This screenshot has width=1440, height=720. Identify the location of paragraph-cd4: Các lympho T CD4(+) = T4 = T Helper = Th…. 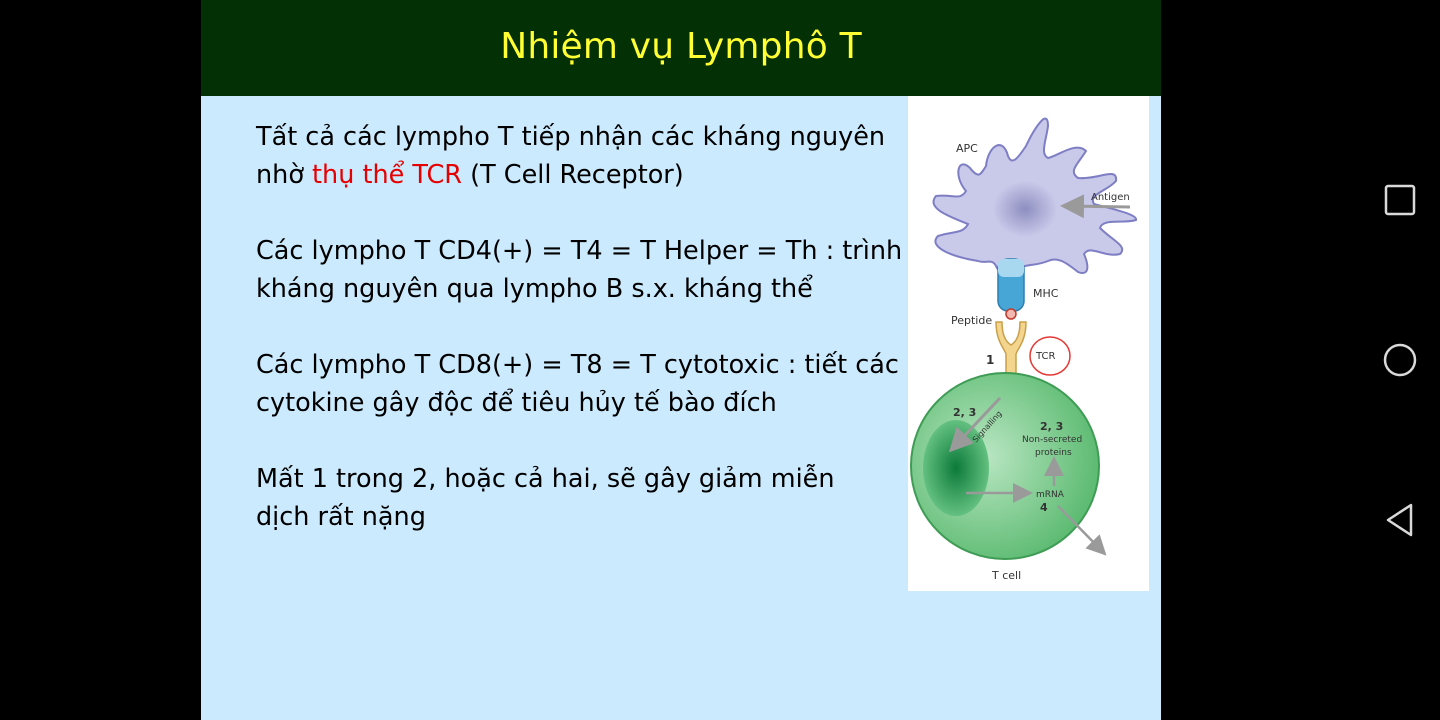
(581, 270).